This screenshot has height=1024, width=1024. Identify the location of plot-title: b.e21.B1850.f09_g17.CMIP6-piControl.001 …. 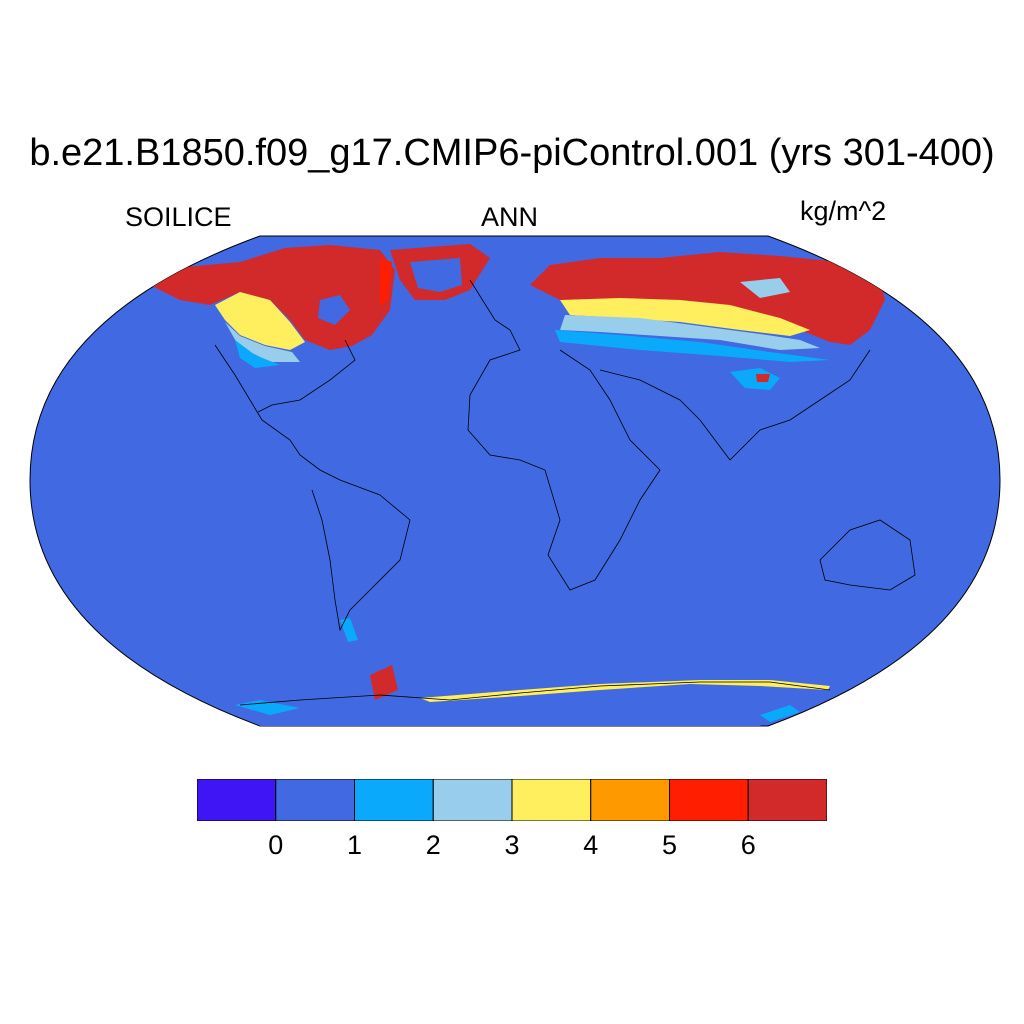
(512, 153).